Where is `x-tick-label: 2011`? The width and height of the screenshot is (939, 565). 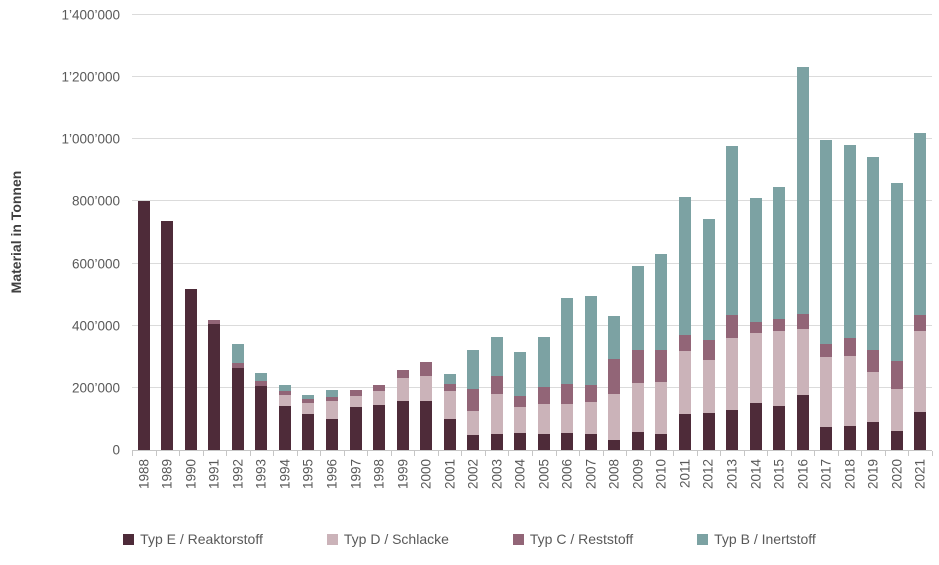 x-tick-label: 2011 is located at coordinates (685, 474).